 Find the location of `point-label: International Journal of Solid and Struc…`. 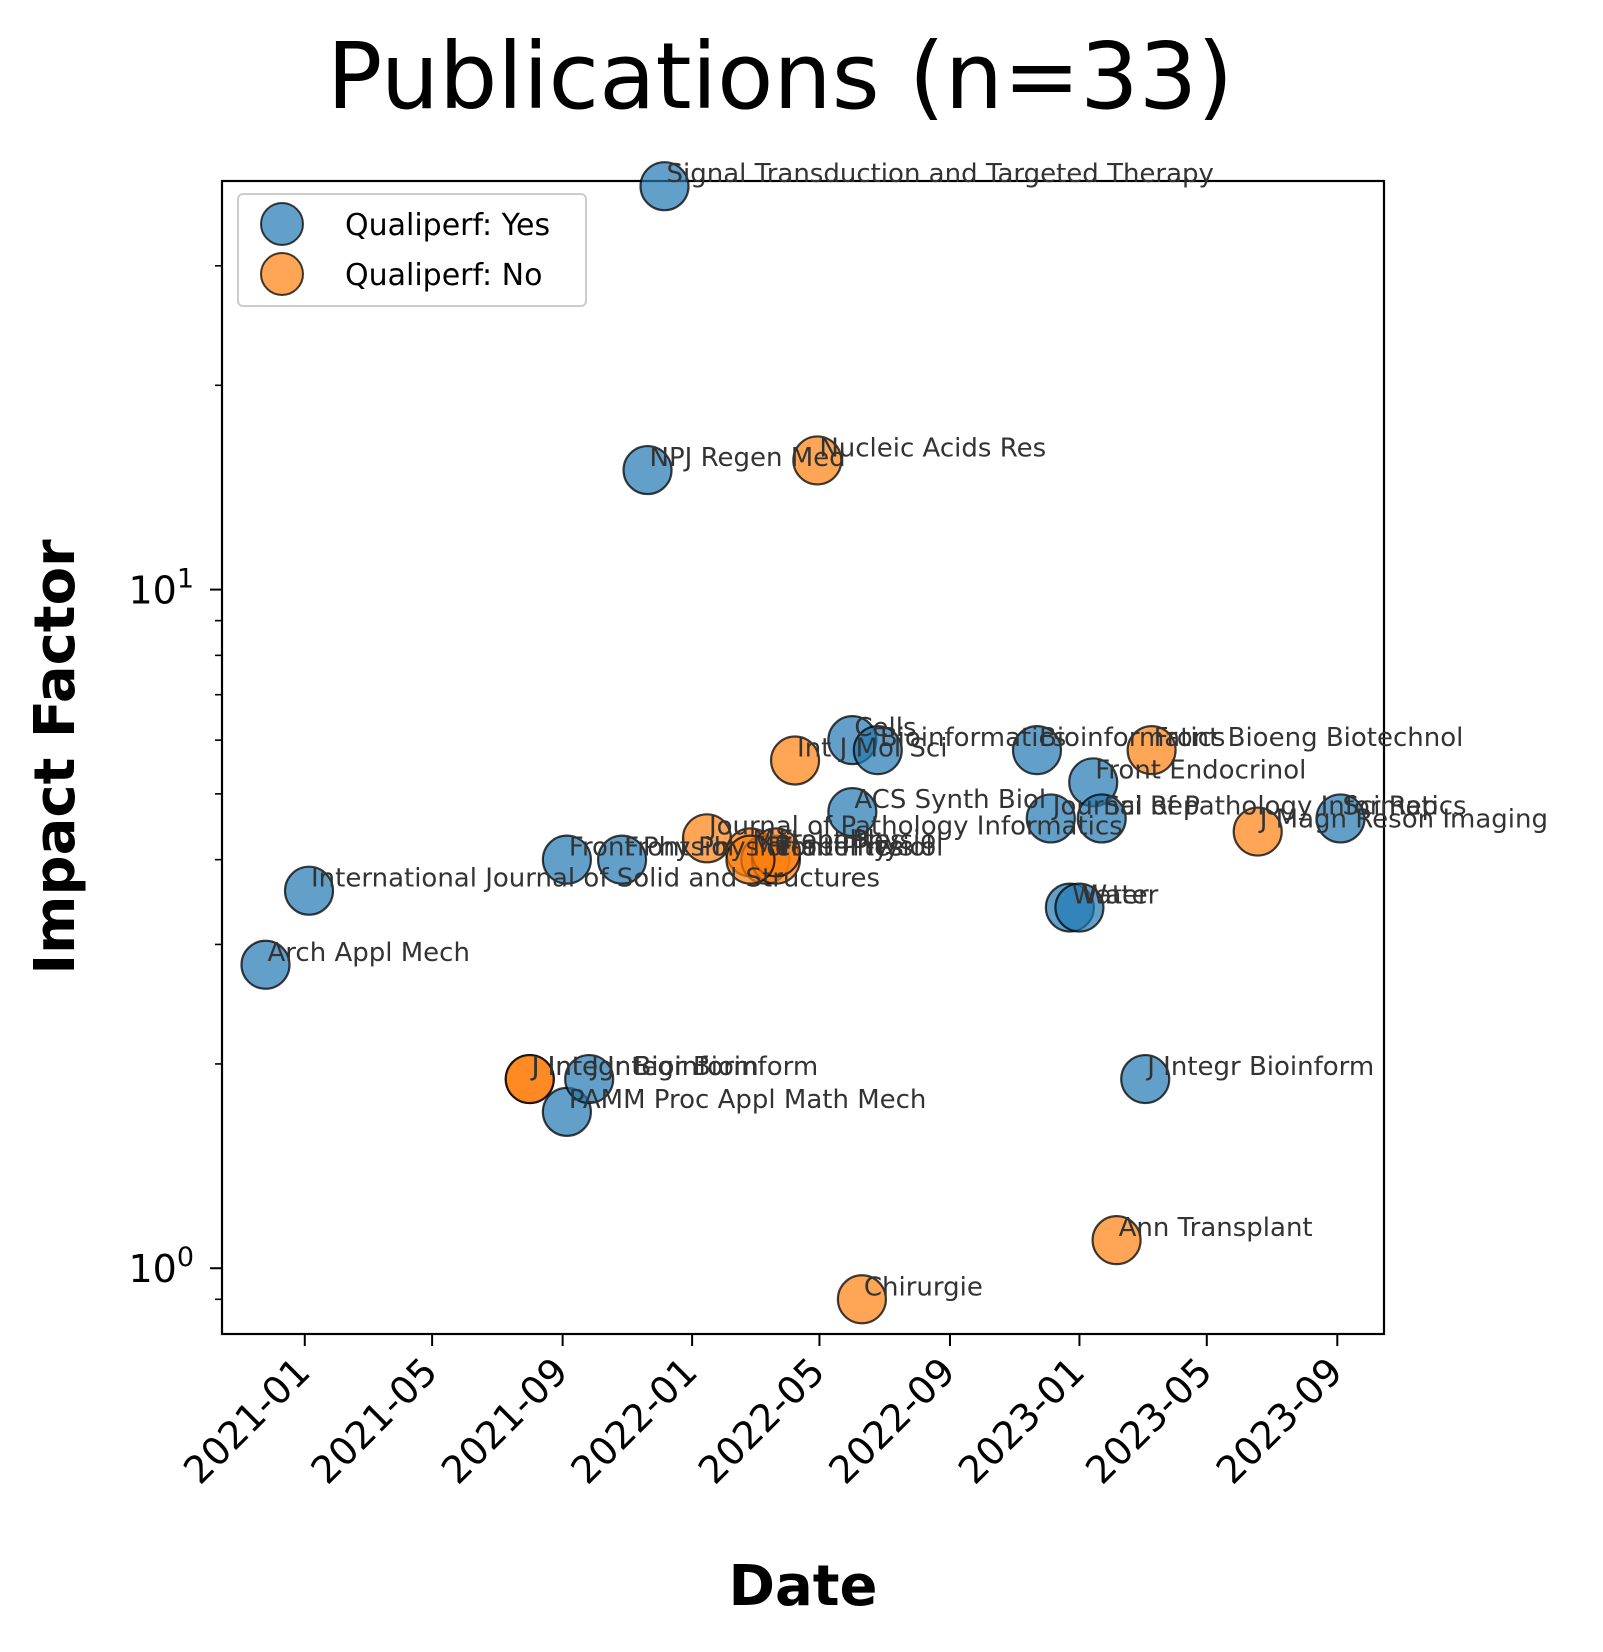

point-label: International Journal of Solid and Struc… is located at coordinates (595, 879).